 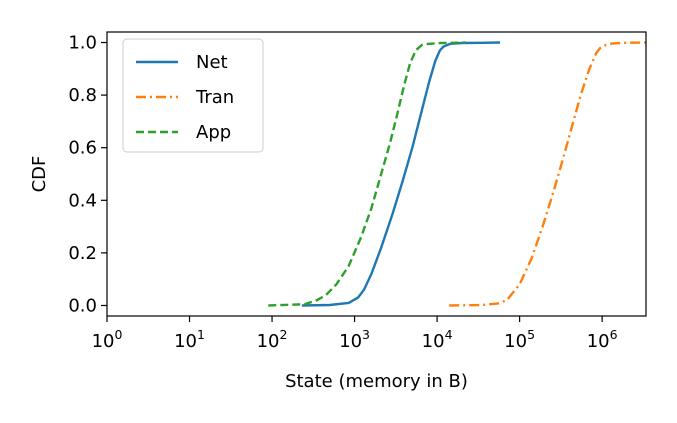 I want to click on y-tick-label: 1.0, so click(x=82, y=43).